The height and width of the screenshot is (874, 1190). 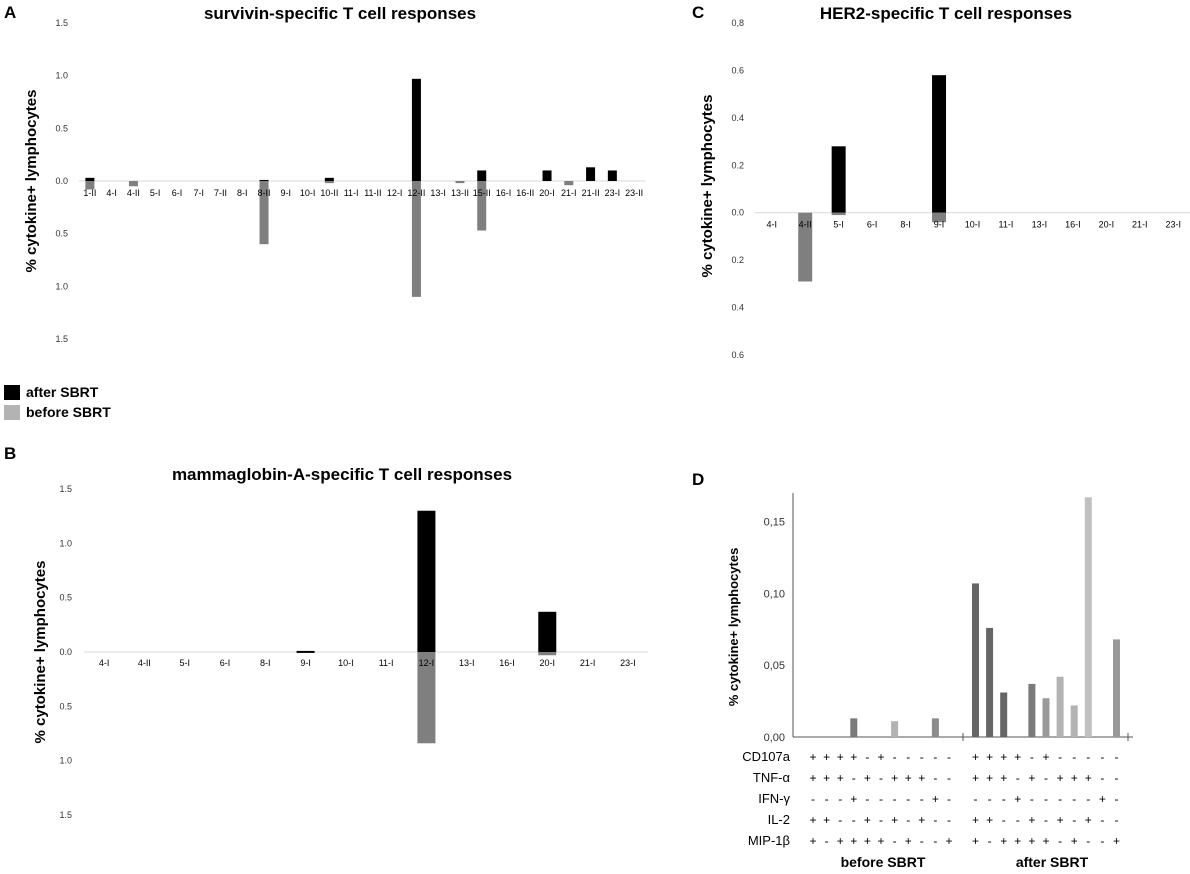 What do you see at coordinates (198, 193) in the screenshot?
I see `category-label: 7-I` at bounding box center [198, 193].